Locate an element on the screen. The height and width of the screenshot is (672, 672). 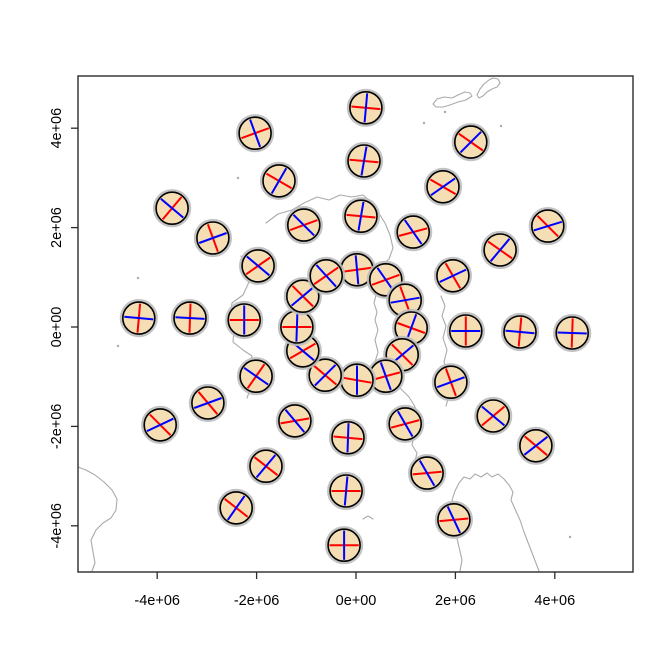
x-tick-label: 0e+00 is located at coordinates (356, 601).